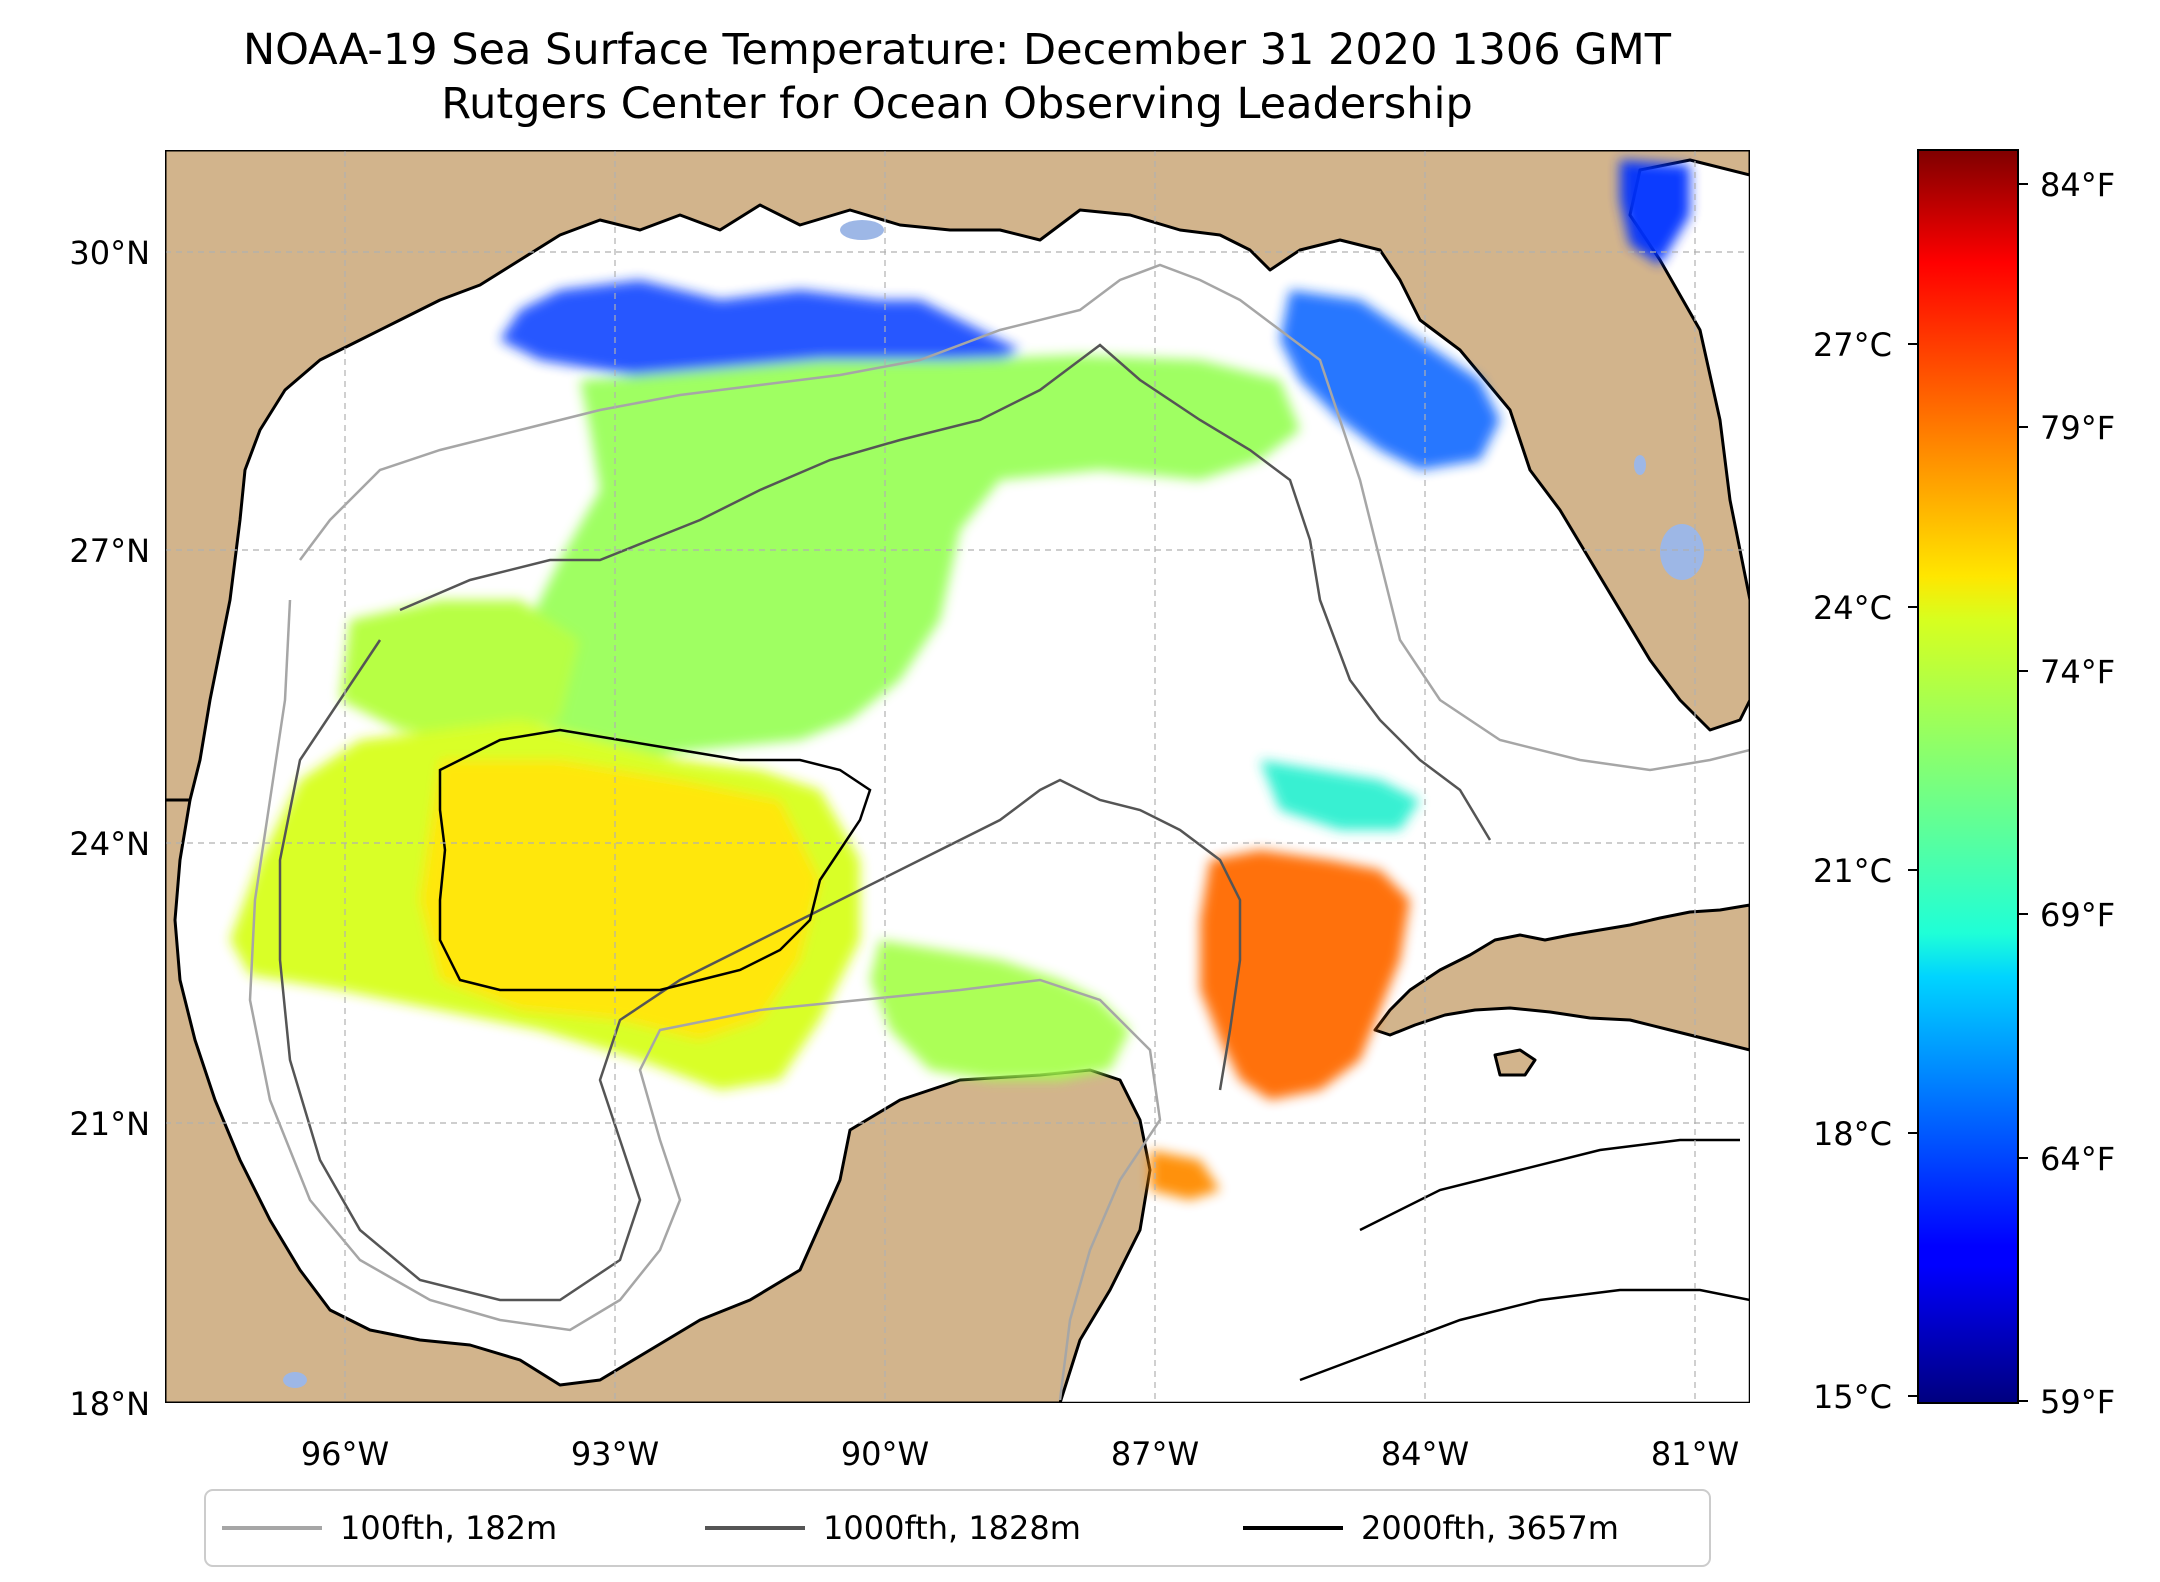  I want to click on legend-box, so click(957, 1528).